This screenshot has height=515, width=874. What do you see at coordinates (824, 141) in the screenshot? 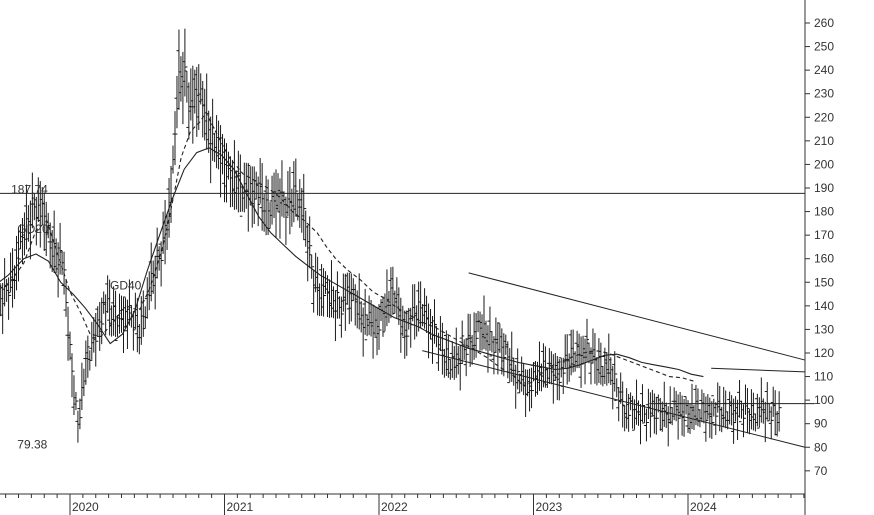
I see `y-tick-label: 210` at bounding box center [824, 141].